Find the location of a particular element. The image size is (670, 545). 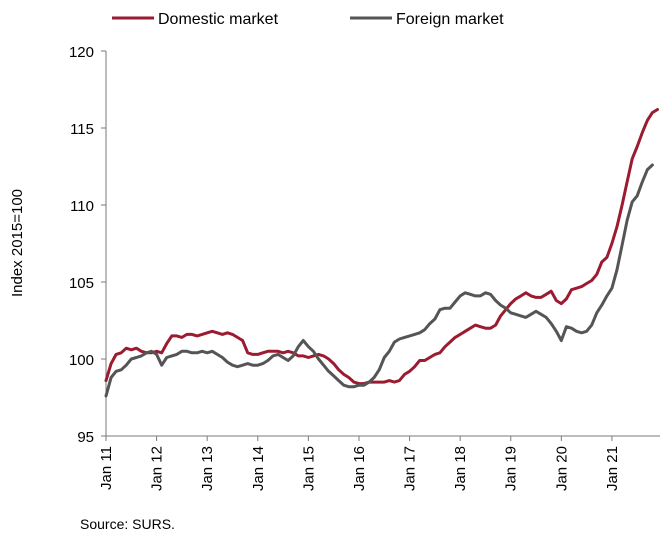

x-tick-label: Jan 11 is located at coordinates (106, 468).